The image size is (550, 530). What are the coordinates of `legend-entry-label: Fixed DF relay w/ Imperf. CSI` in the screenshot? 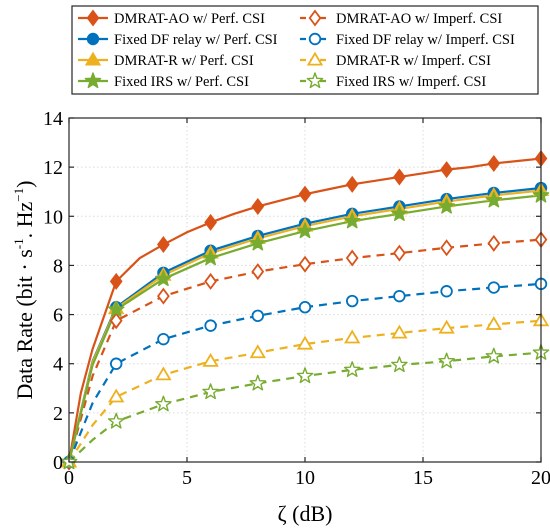 It's located at (425, 40).